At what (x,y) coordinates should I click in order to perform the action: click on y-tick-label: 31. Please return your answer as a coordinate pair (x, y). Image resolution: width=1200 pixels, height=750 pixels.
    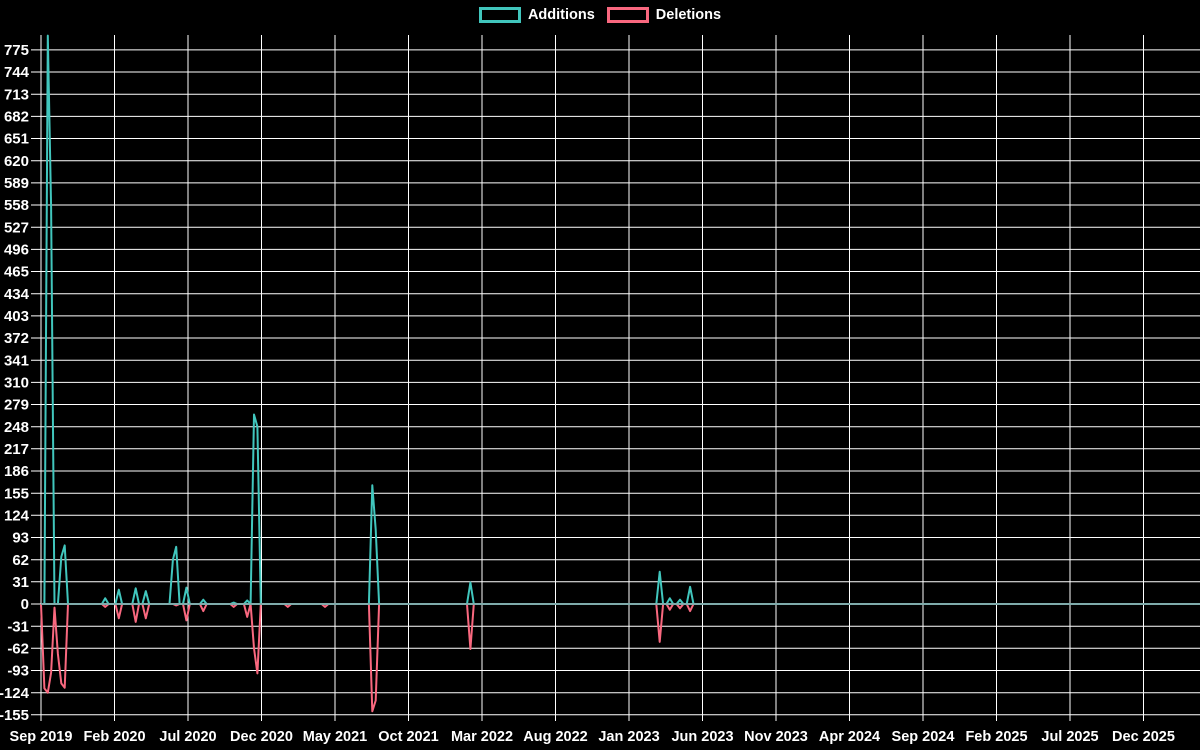
    Looking at the image, I should click on (20, 582).